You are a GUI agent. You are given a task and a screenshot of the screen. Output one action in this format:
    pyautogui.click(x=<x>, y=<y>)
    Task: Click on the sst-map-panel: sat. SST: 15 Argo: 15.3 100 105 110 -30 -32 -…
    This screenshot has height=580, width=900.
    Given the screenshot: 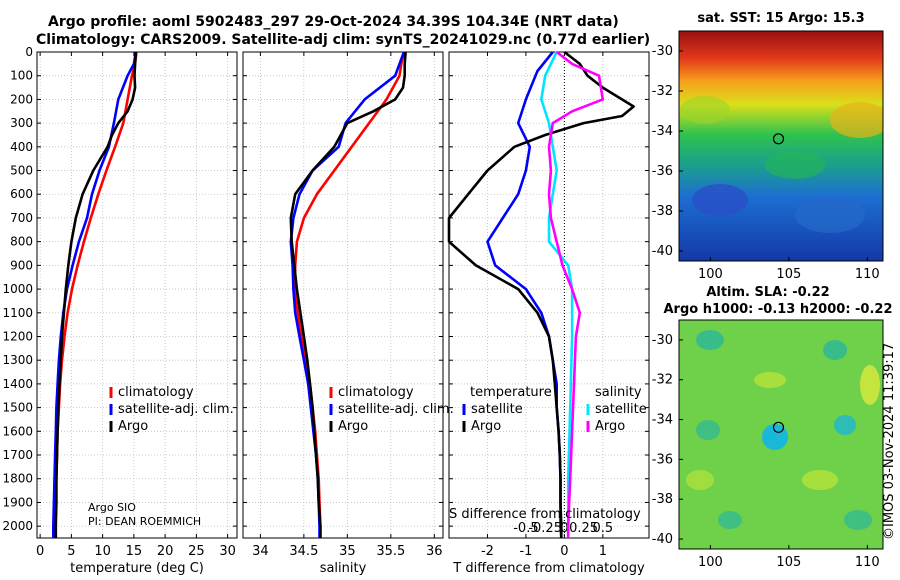 What is the action you would take?
    pyautogui.click(x=768, y=146)
    